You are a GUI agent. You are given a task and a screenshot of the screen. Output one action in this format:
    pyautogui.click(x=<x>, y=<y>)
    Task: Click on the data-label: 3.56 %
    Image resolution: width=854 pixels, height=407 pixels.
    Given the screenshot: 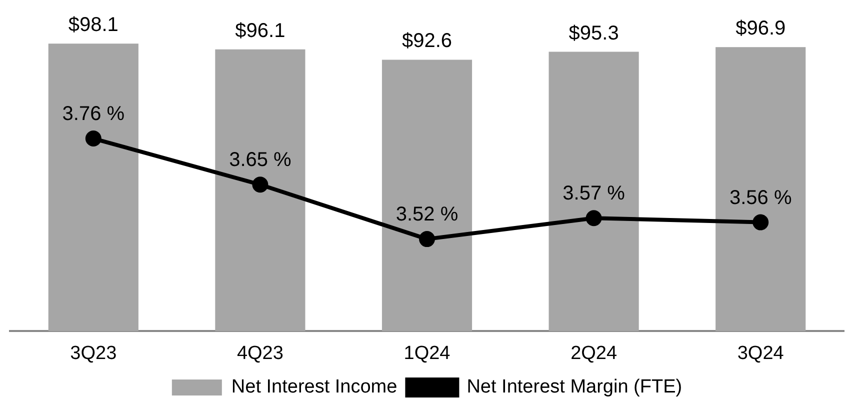 What is the action you would take?
    pyautogui.click(x=760, y=197)
    